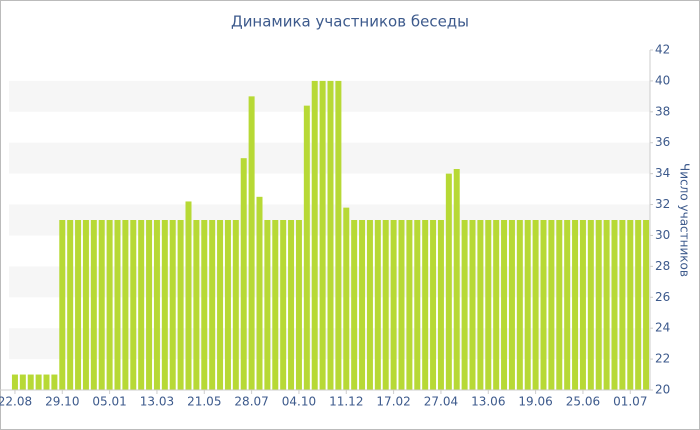 This screenshot has width=700, height=430. What do you see at coordinates (662, 297) in the screenshot?
I see `y-tick-label: 26` at bounding box center [662, 297].